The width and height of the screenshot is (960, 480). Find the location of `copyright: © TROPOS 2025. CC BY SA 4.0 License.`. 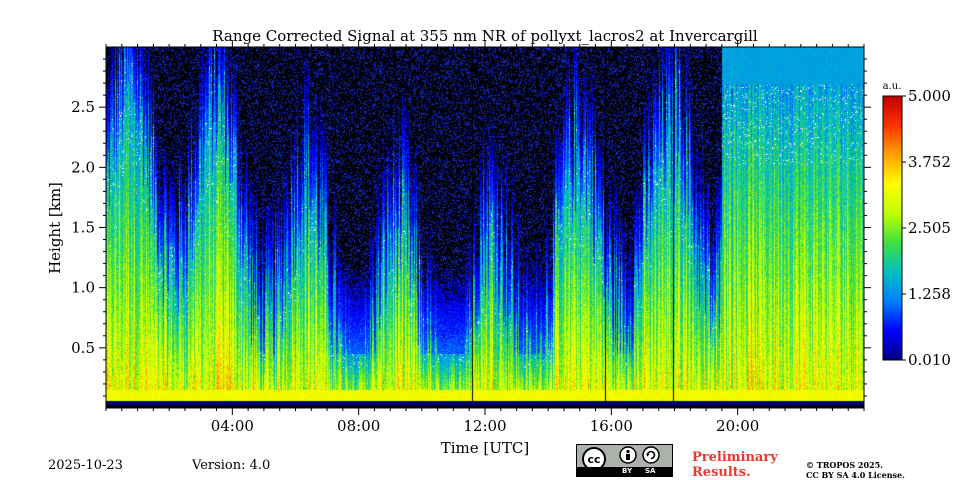

copyright: © TROPOS 2025. CC BY SA 4.0 License. is located at coordinates (855, 470).